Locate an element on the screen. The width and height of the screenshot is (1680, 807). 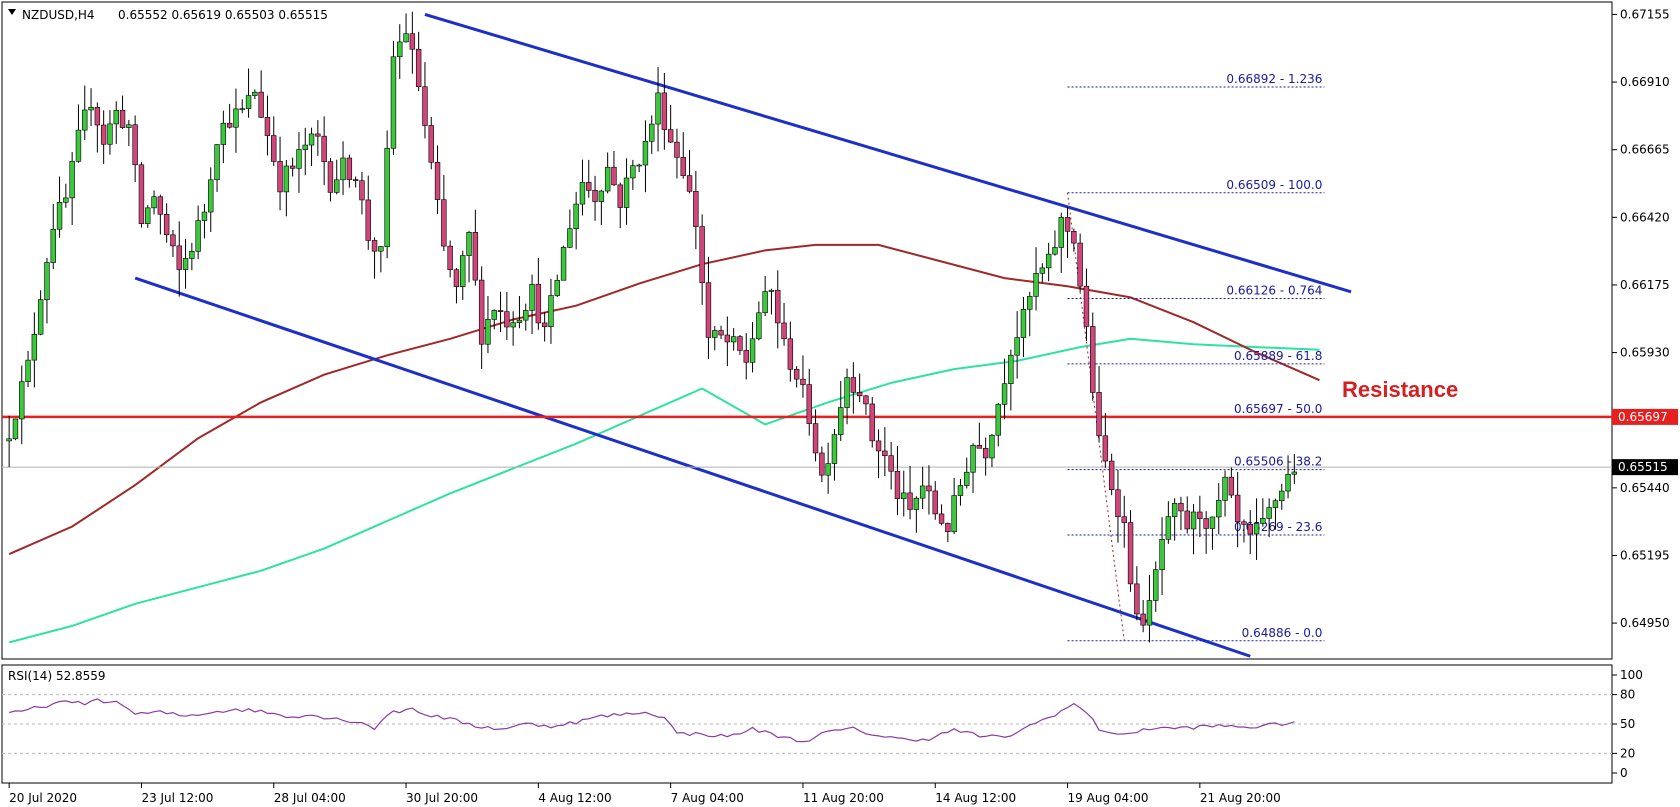
price-tick-label: 0.66420 is located at coordinates (1645, 217).